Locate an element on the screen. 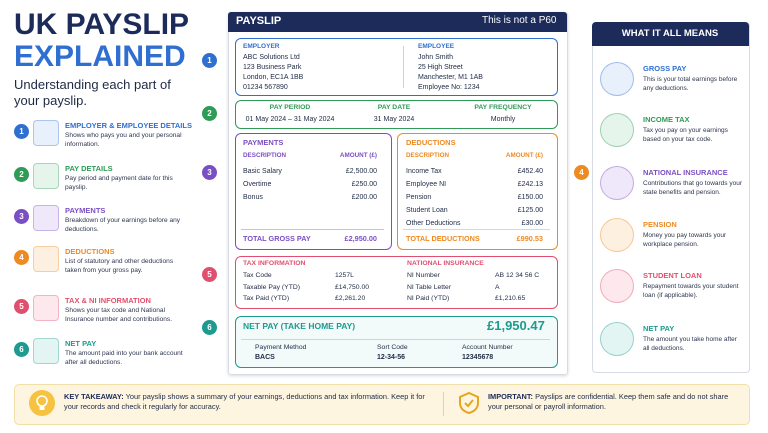 The width and height of the screenshot is (768, 433). meaning-title: NATIONAL INSURANCE is located at coordinates (685, 172).